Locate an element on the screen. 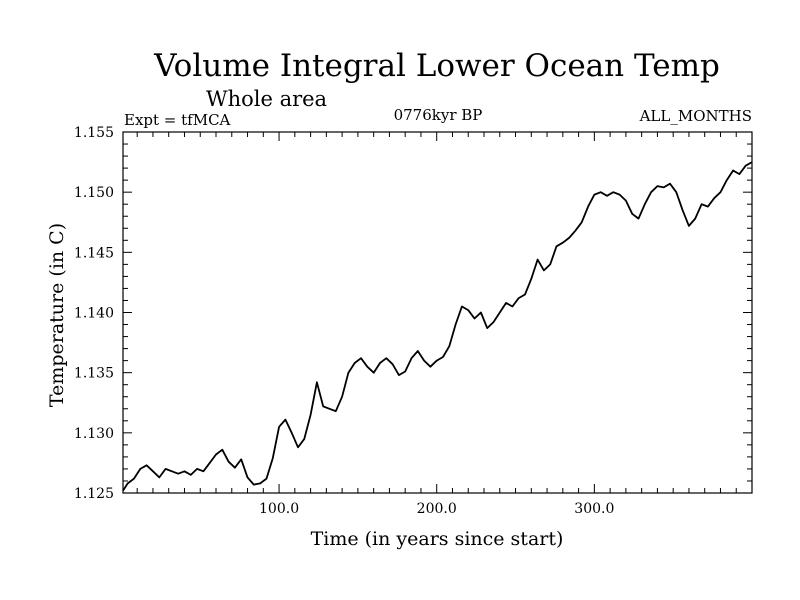 The width and height of the screenshot is (800, 600). x-tick-label: 300.0 is located at coordinates (594, 509).